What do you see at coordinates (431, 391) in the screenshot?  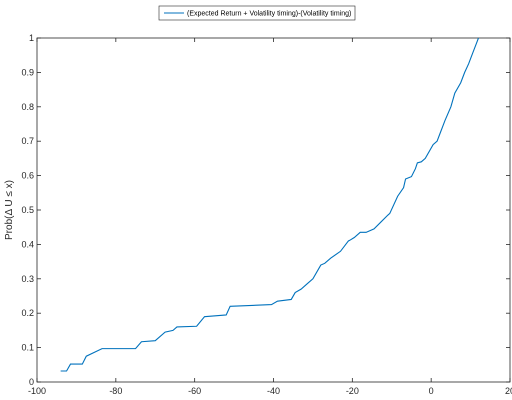 I see `x-tick-label: 0` at bounding box center [431, 391].